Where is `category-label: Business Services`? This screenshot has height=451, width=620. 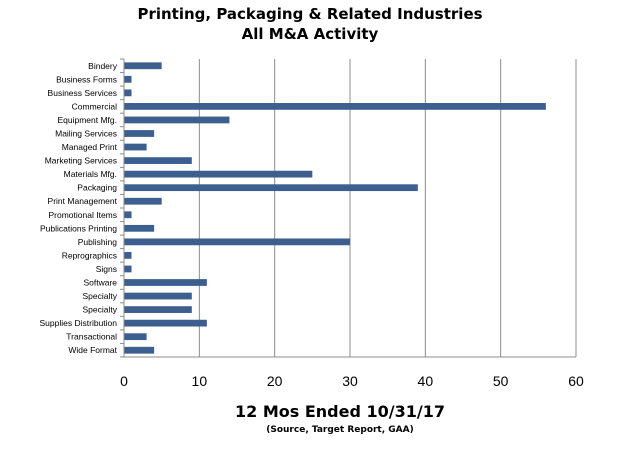 category-label: Business Services is located at coordinates (82, 93).